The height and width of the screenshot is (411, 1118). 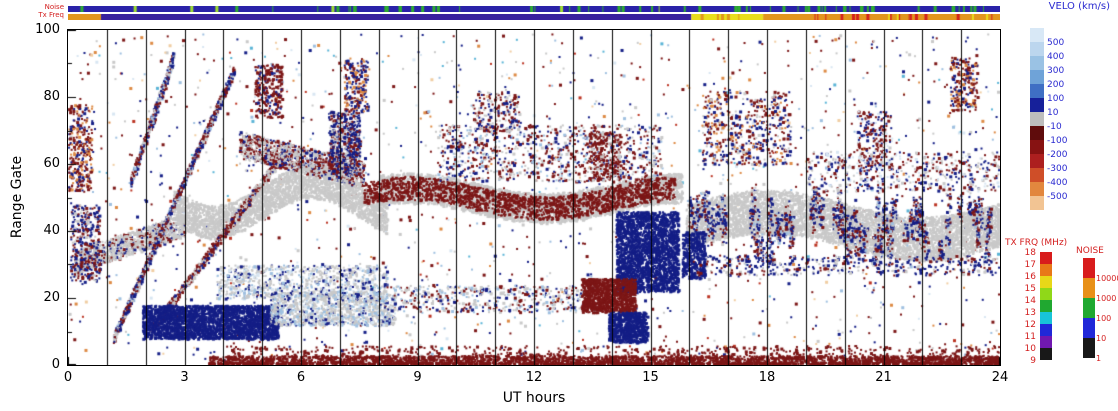 I want to click on txfrq-bar-label: 11, so click(x=1030, y=337).